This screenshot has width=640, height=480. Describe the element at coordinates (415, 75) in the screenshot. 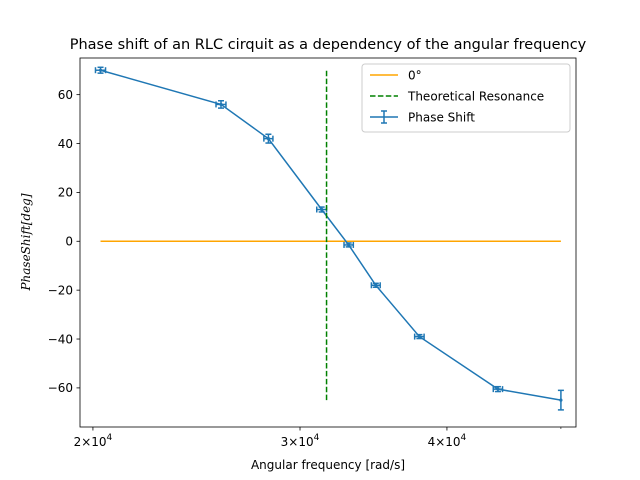

I see `legend-label: 0°` at that location.